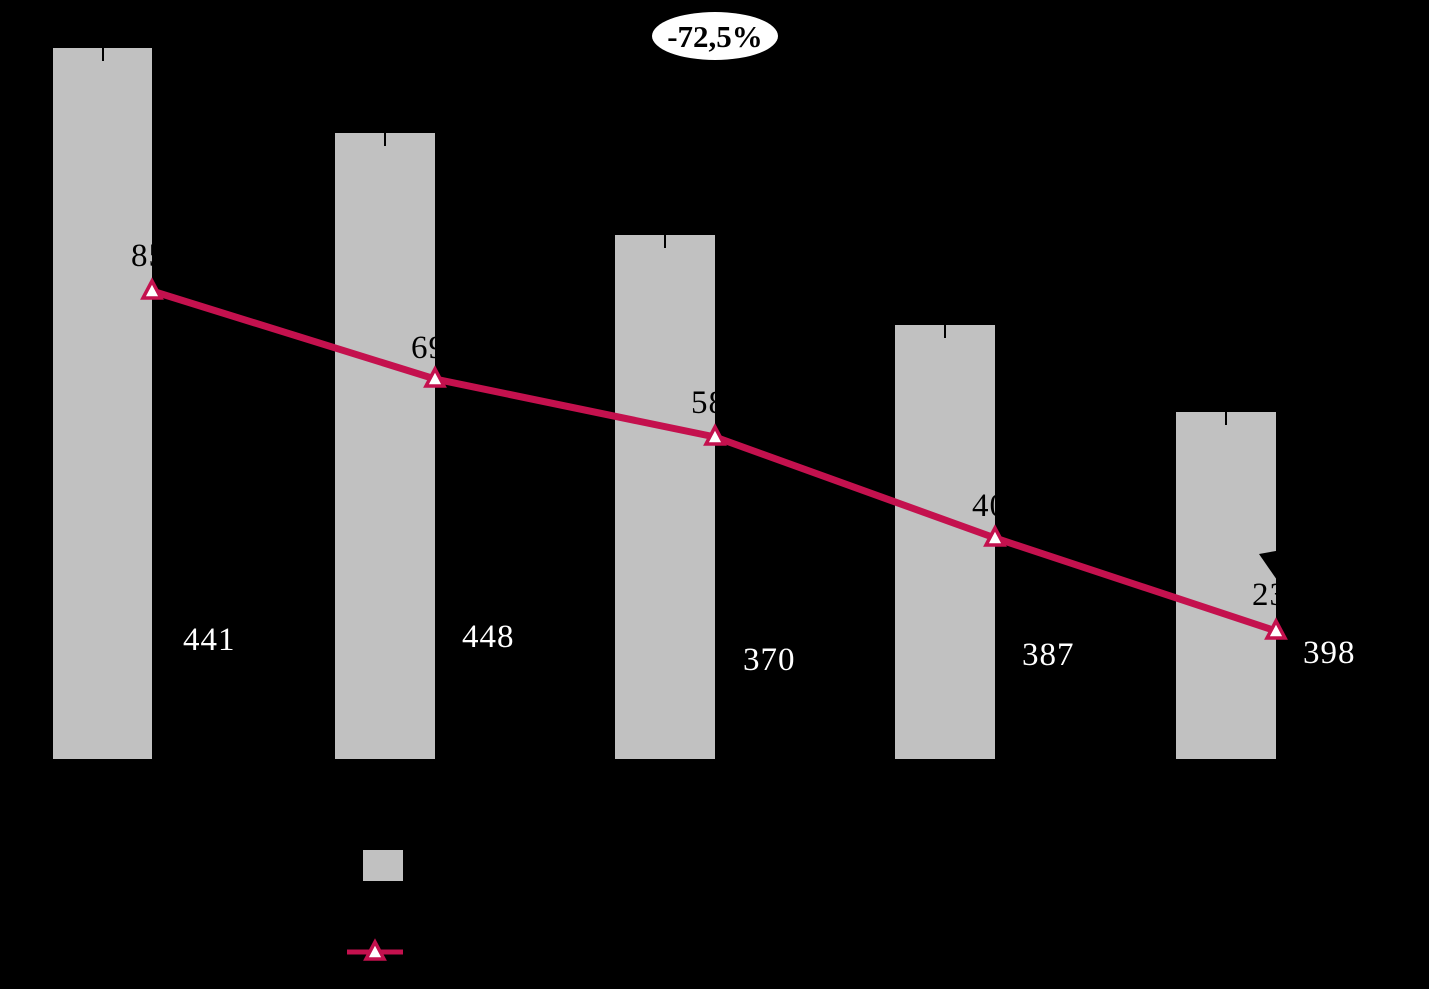 Image resolution: width=1429 pixels, height=989 pixels. What do you see at coordinates (375, 949) in the screenshot?
I see `legend-line-marker` at bounding box center [375, 949].